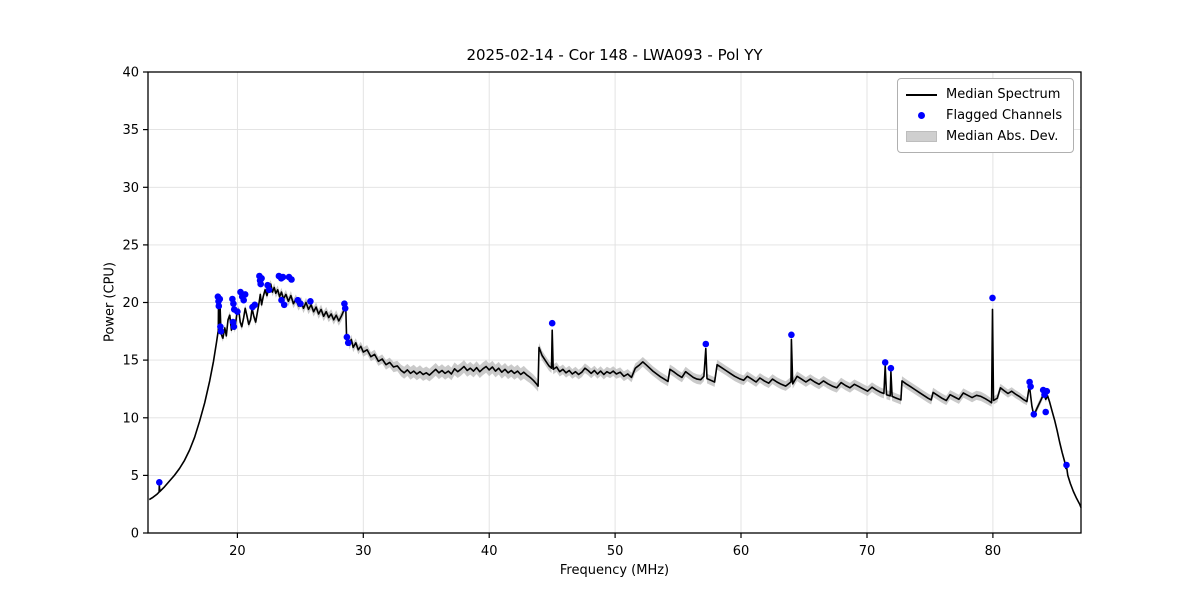 The image size is (1200, 600). What do you see at coordinates (130, 245) in the screenshot?
I see `y-tick-label: 25` at bounding box center [130, 245].